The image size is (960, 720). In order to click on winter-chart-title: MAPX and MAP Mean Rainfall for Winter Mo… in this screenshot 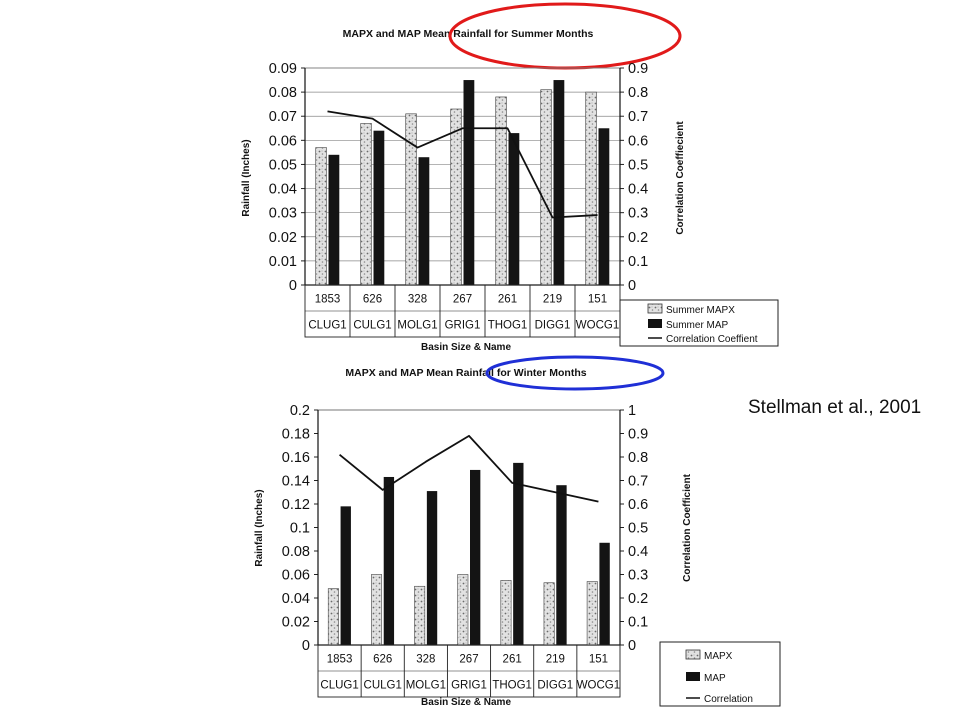, I will do `click(465, 373)`.